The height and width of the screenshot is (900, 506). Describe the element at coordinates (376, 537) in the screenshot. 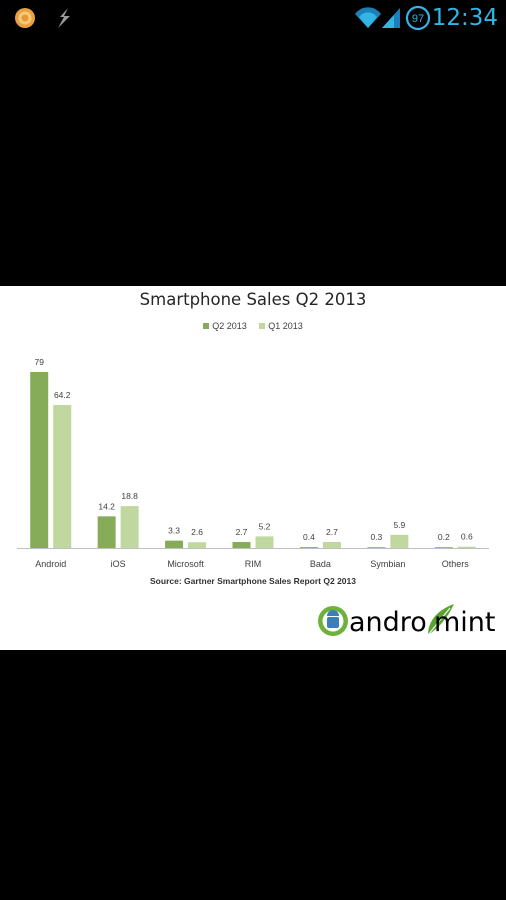

I see `data-label: 0.3` at that location.